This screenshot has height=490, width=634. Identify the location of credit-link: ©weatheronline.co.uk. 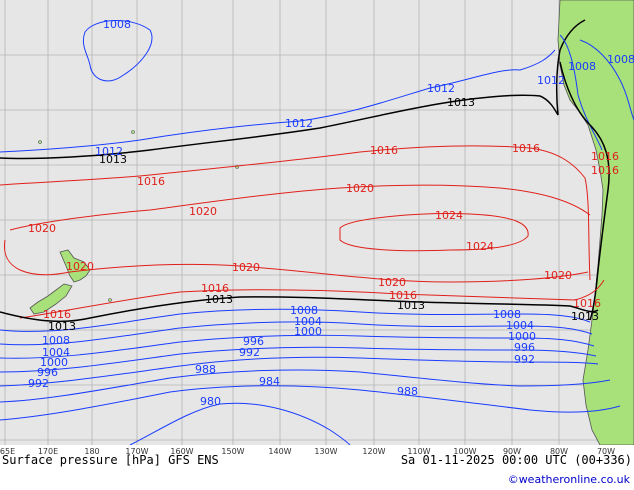
(568, 479).